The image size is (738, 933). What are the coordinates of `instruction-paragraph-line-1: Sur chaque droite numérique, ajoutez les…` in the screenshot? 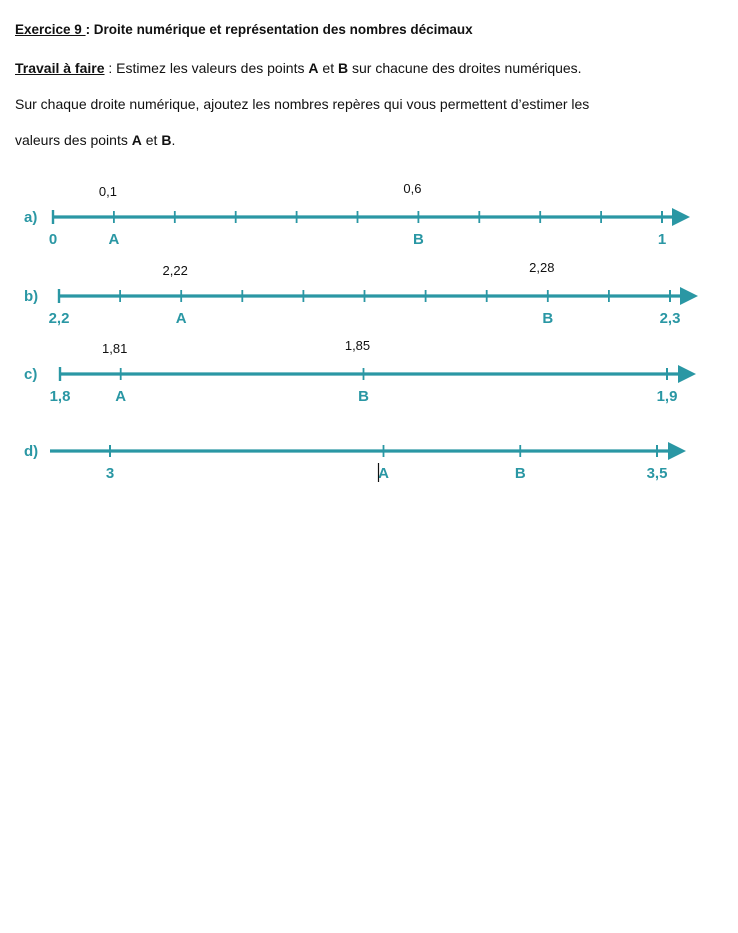 It's located at (302, 104).